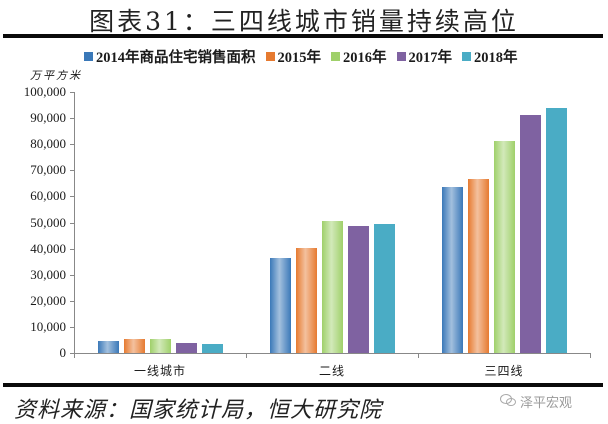 The height and width of the screenshot is (424, 608). What do you see at coordinates (176, 58) in the screenshot?
I see `legend-label: 2014年商品住宅销售面积` at bounding box center [176, 58].